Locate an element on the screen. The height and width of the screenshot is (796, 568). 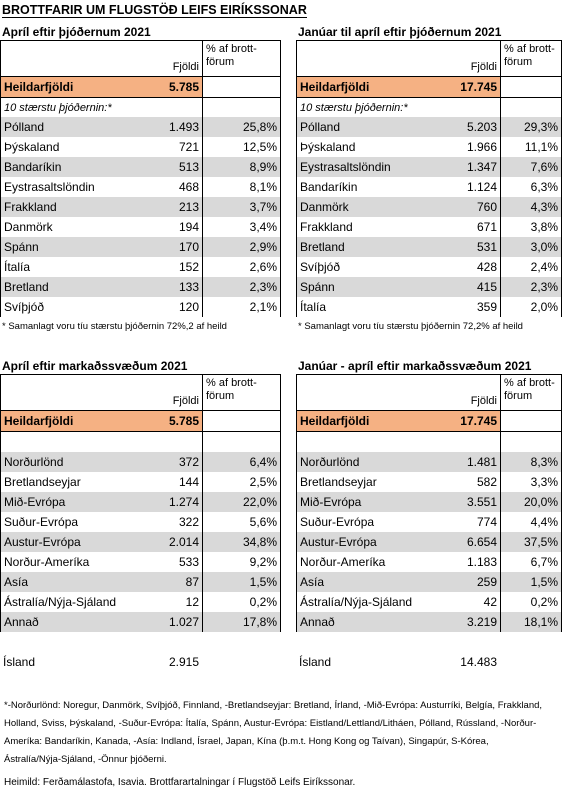
data-row: Norðurlönd 372 6,4% is located at coordinates (140, 462).